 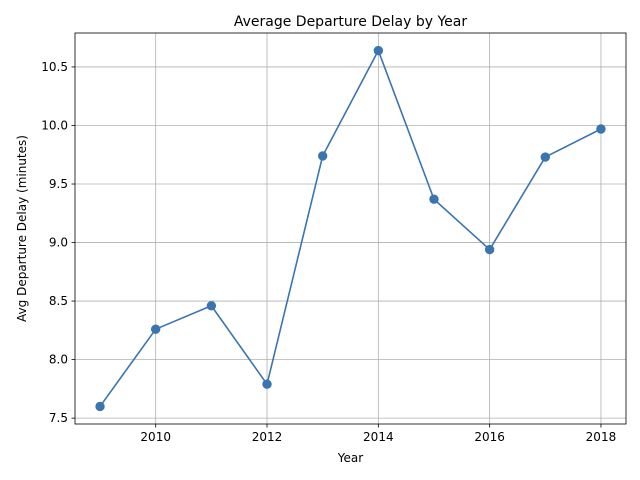 I want to click on y-tick-label: 9.5, so click(x=58, y=184).